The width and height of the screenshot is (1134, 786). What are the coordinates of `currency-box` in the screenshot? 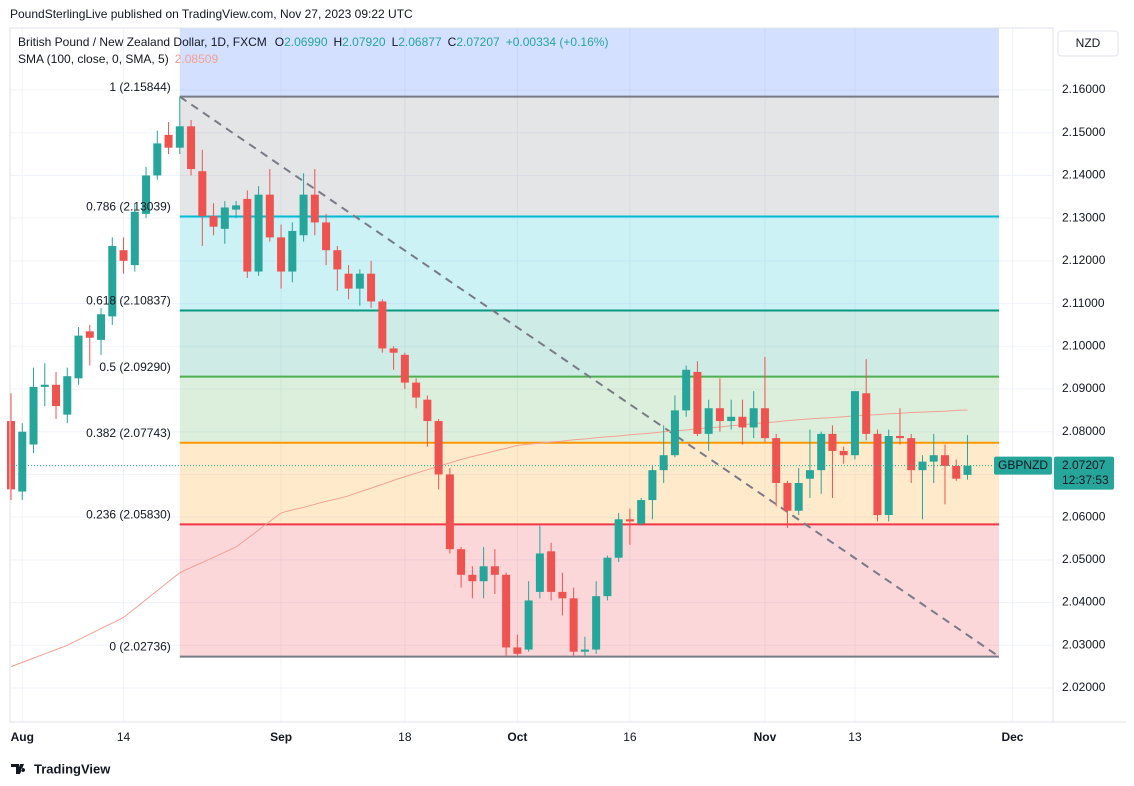 It's located at (1088, 43).